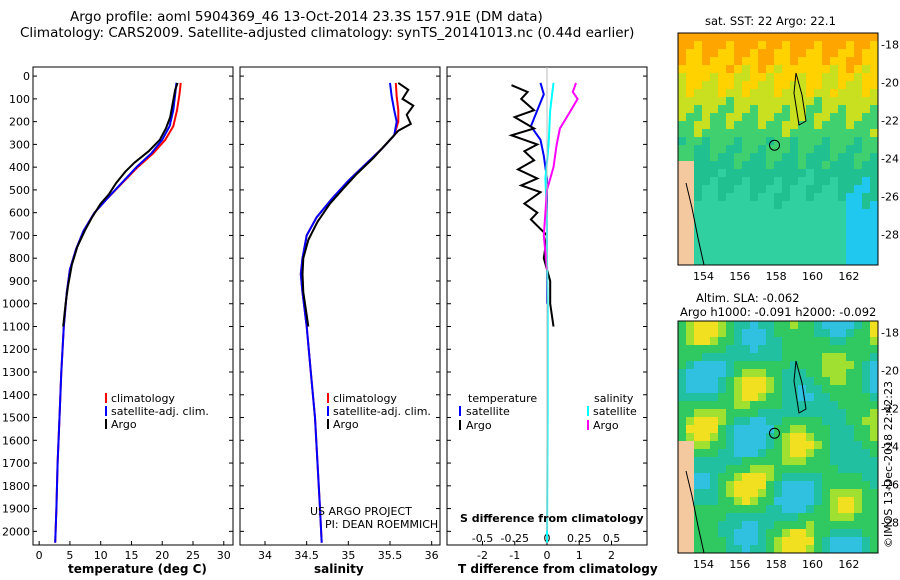 This screenshot has height=580, width=900. What do you see at coordinates (890, 408) in the screenshot?
I see `map-ytick-label: -22` at bounding box center [890, 408].